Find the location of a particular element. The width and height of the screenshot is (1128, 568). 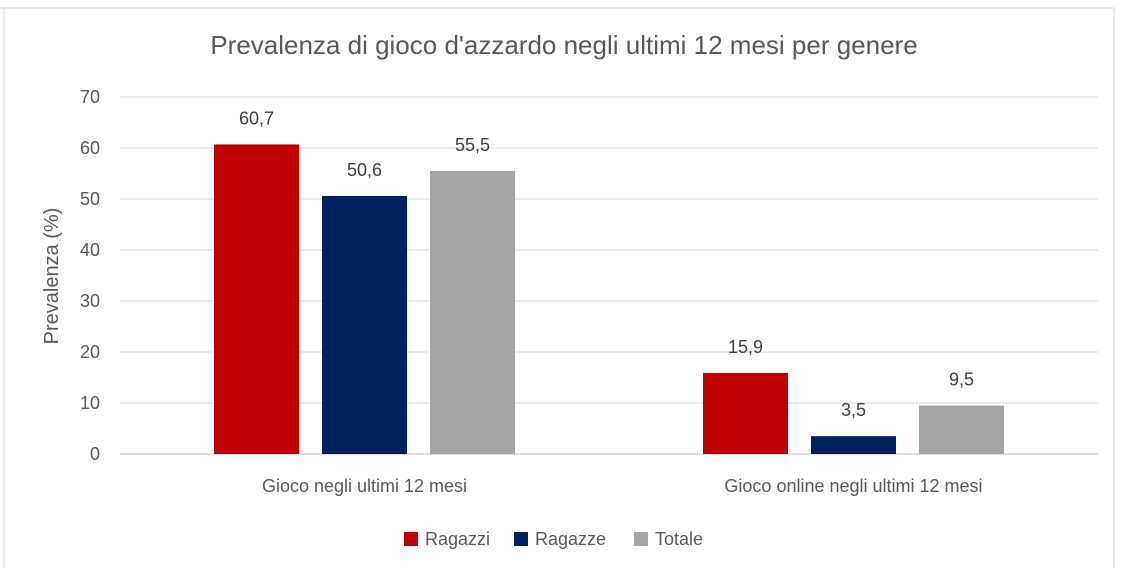

x-category-label: Gioco online negli ultimi 12 mesi is located at coordinates (853, 486).